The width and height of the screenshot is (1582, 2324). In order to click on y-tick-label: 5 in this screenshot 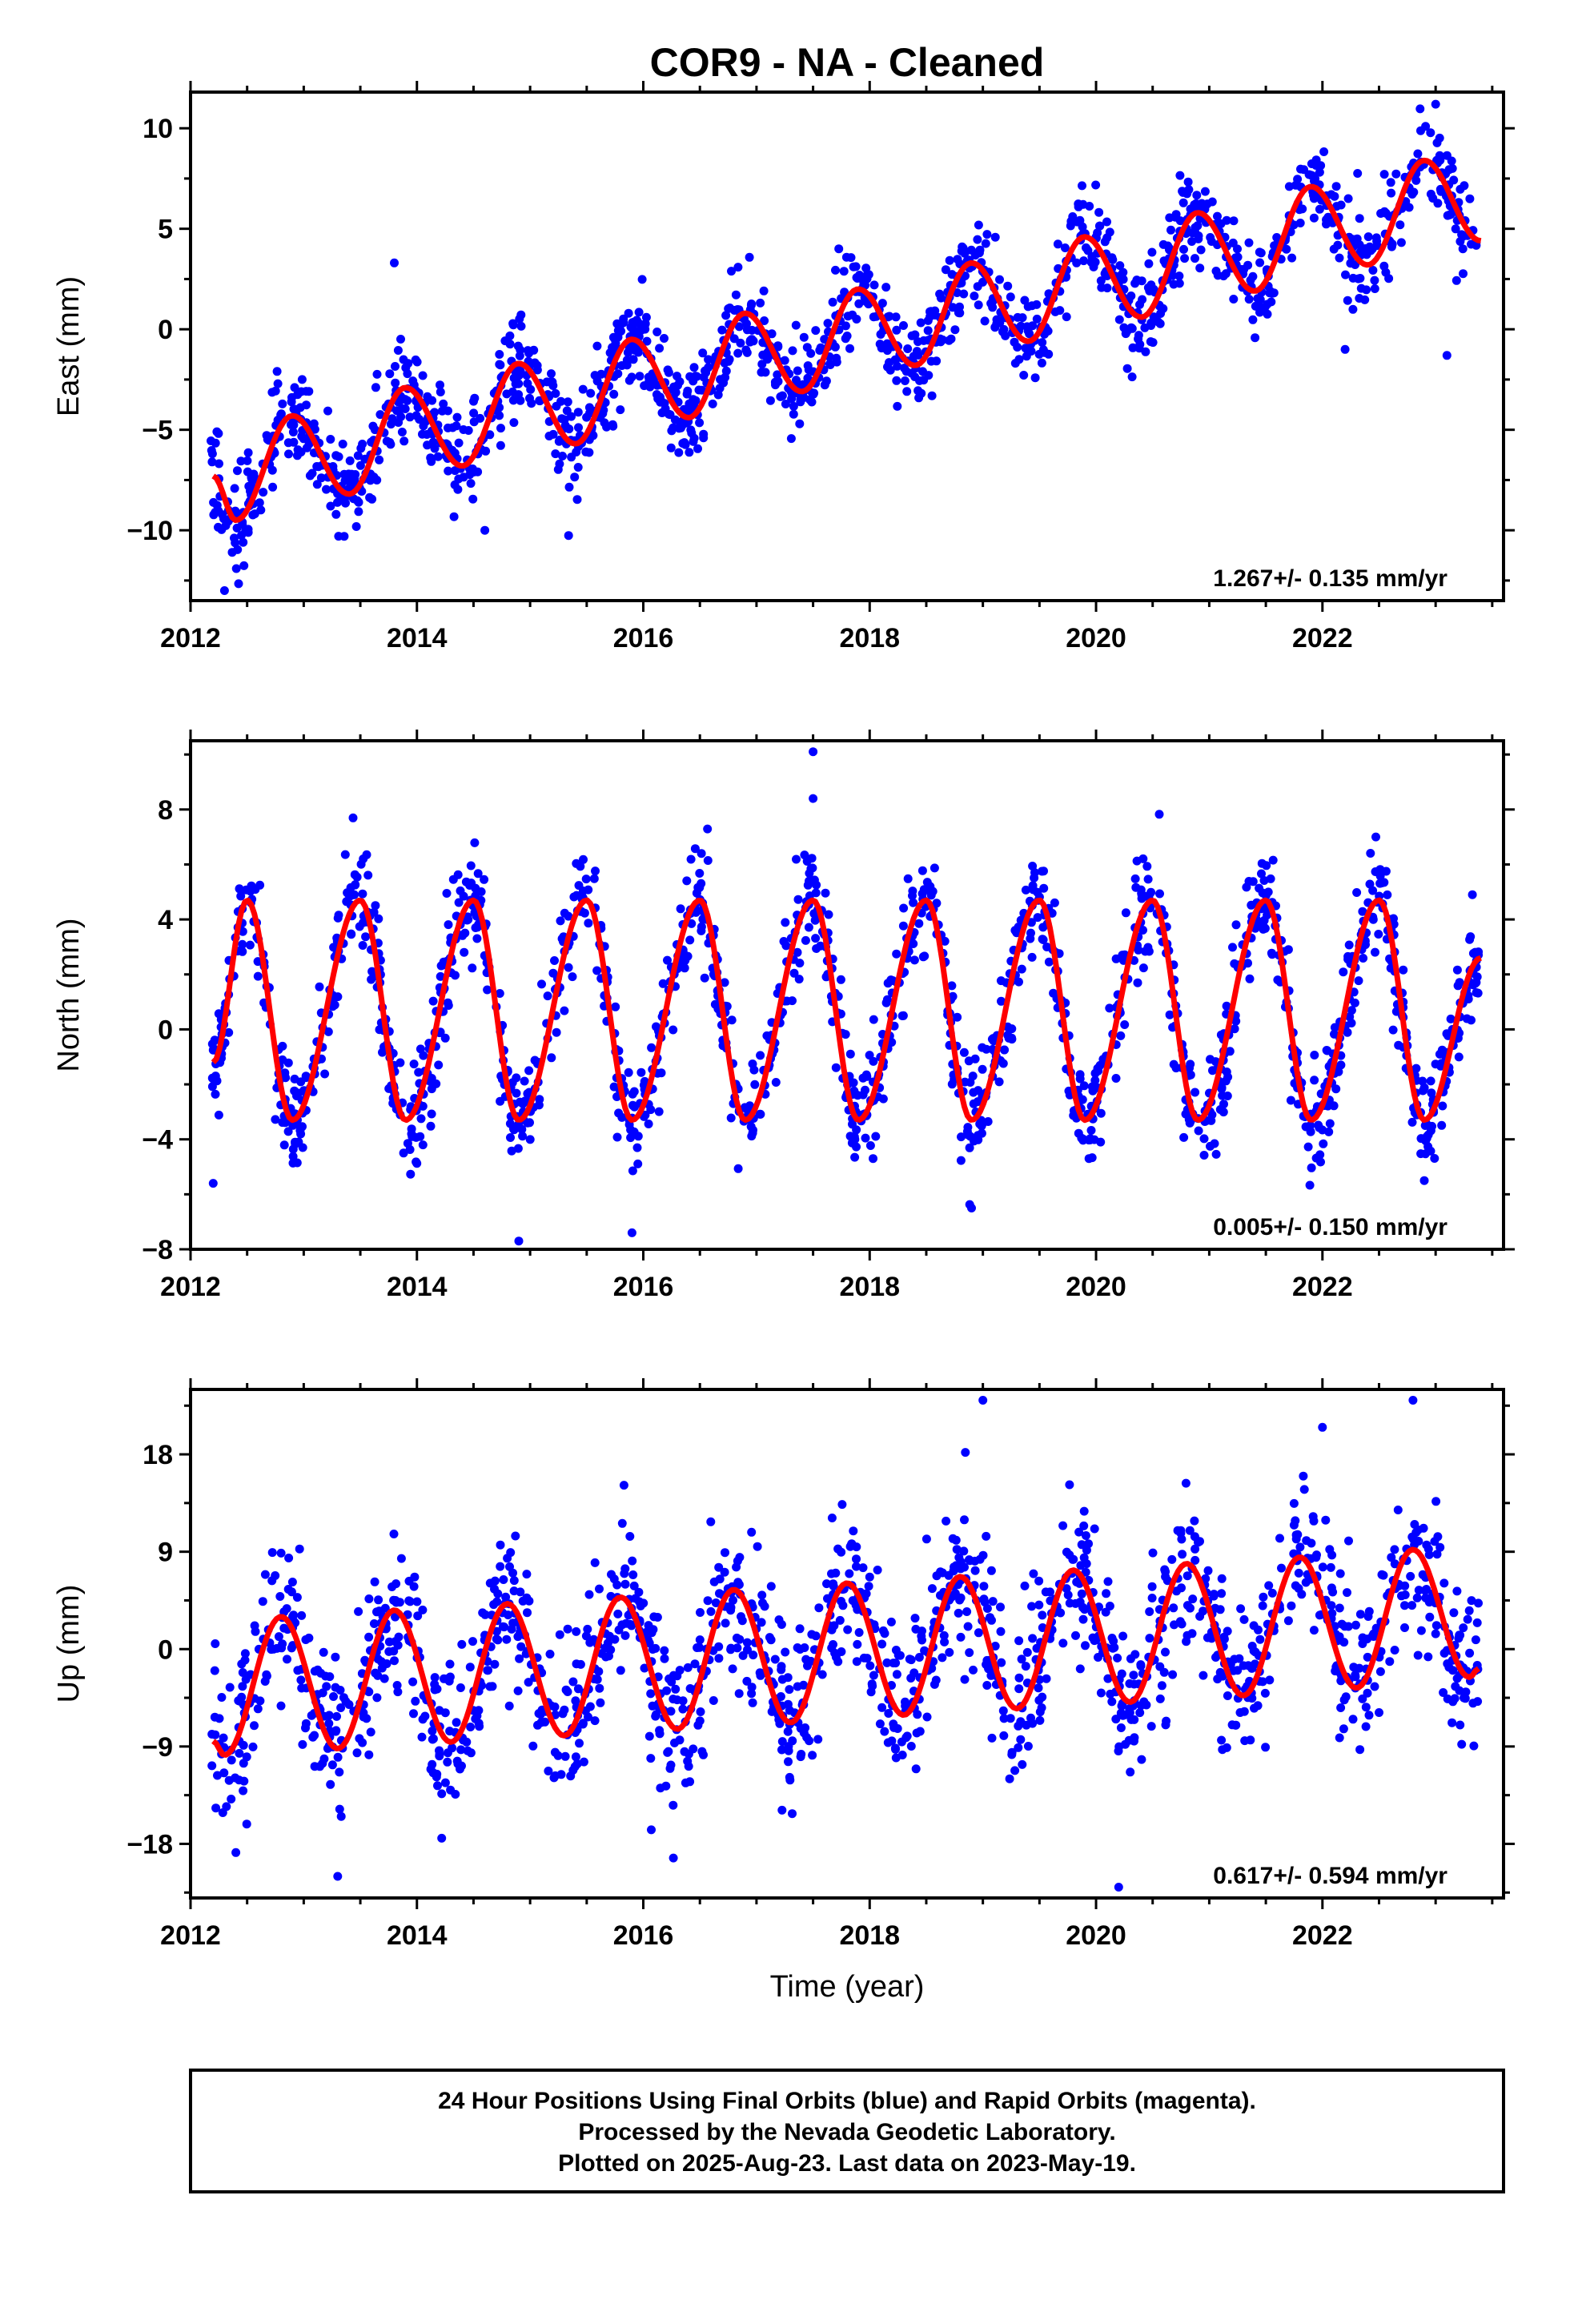, I will do `click(165, 230)`.